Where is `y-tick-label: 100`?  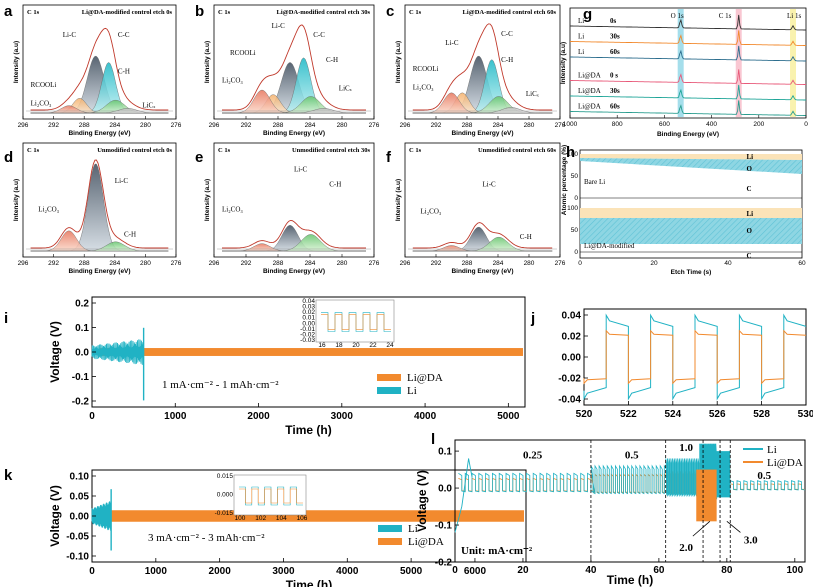 y-tick-label: 100 is located at coordinates (572, 208).